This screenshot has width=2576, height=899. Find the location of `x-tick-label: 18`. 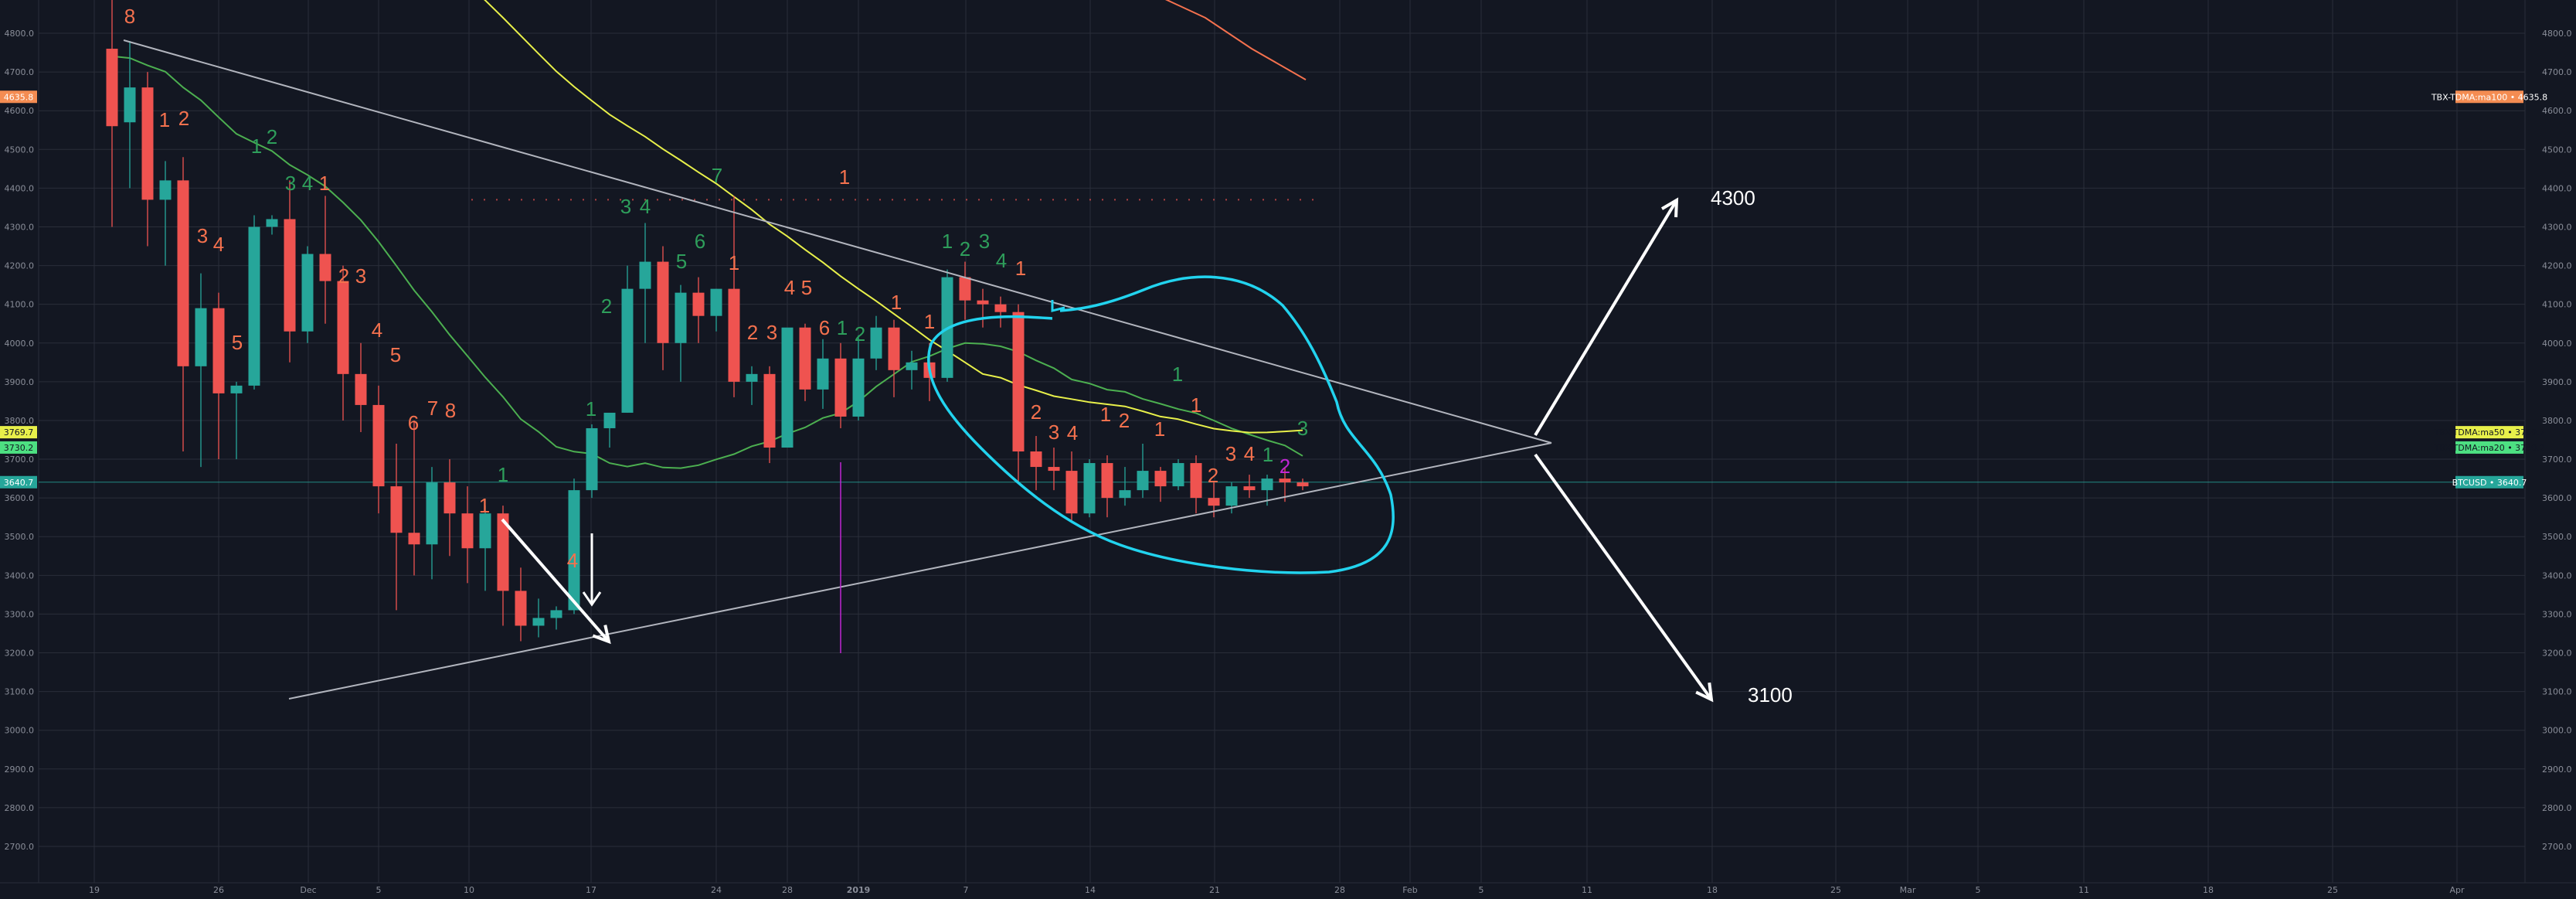

x-tick-label: 18 is located at coordinates (2208, 890).